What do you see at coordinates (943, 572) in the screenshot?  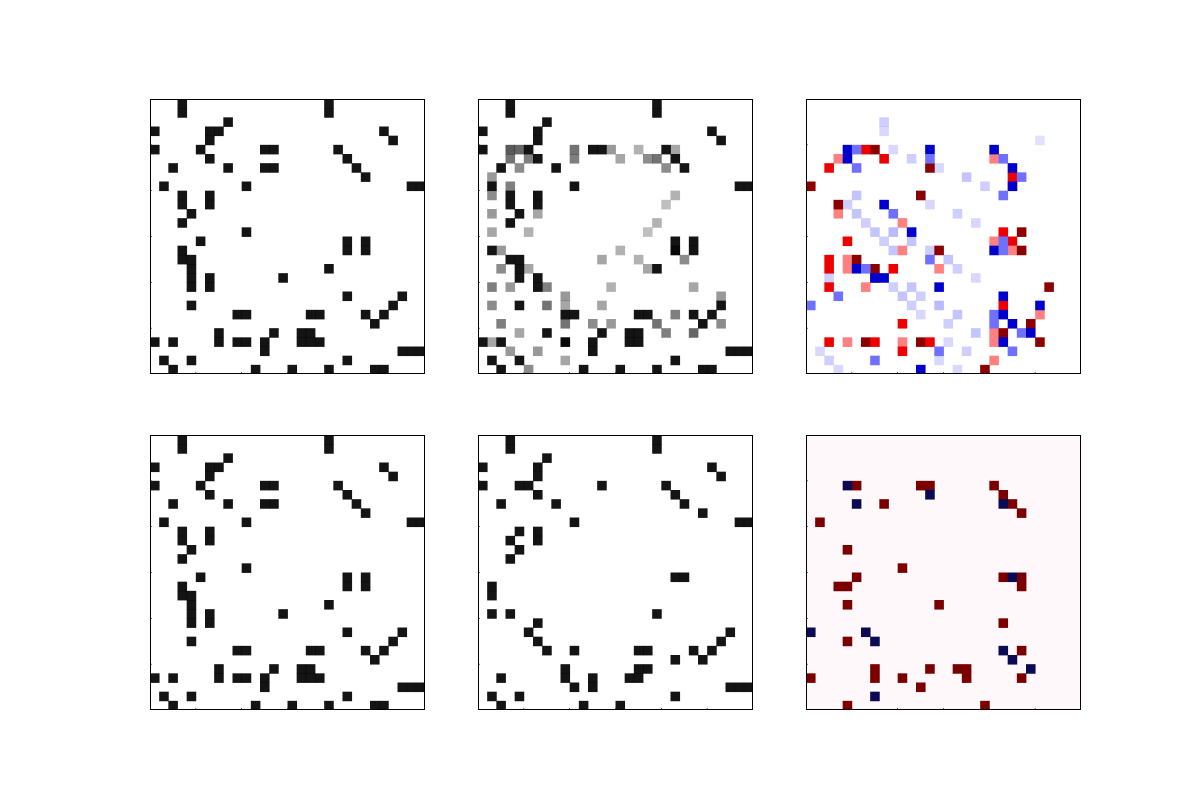 I see `plot-background` at bounding box center [943, 572].